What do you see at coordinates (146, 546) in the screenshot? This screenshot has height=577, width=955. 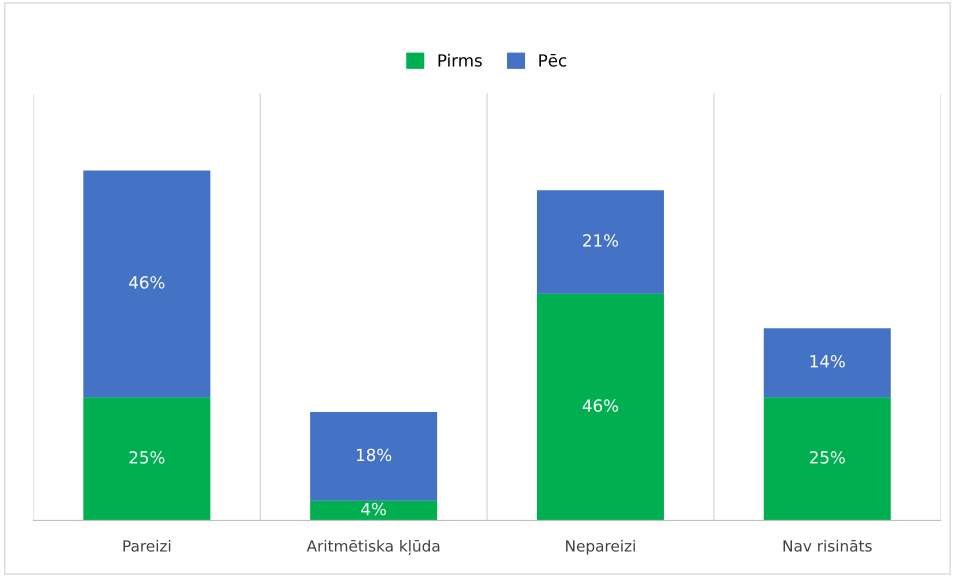 I see `x-tick-label: Pareizi` at bounding box center [146, 546].